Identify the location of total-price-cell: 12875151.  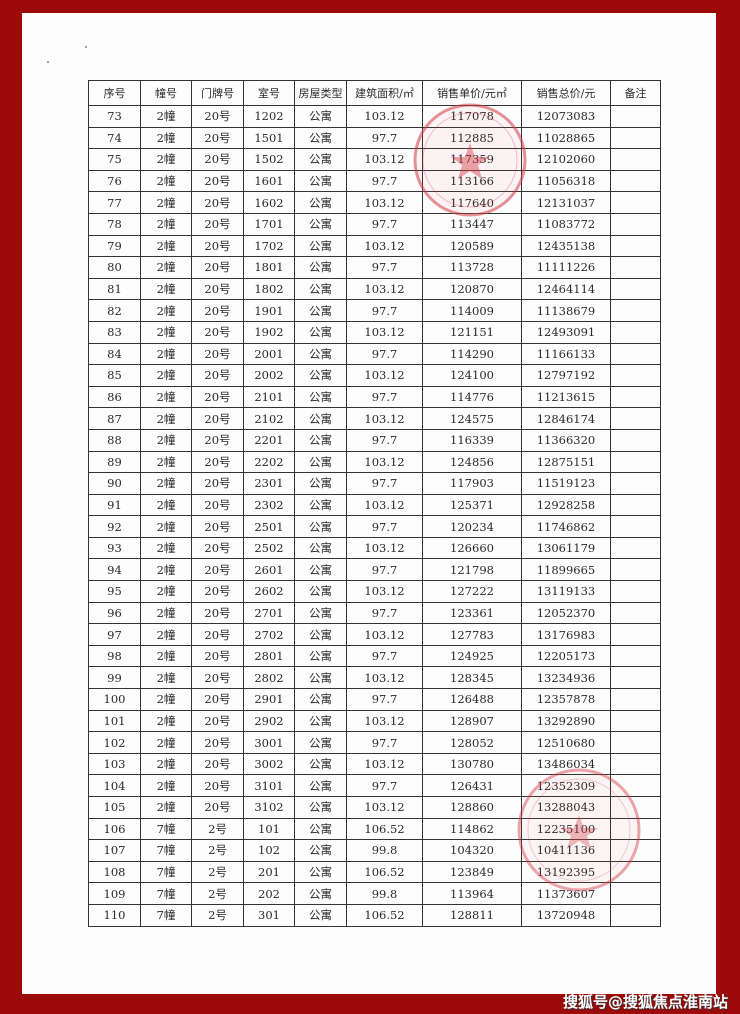
(566, 462).